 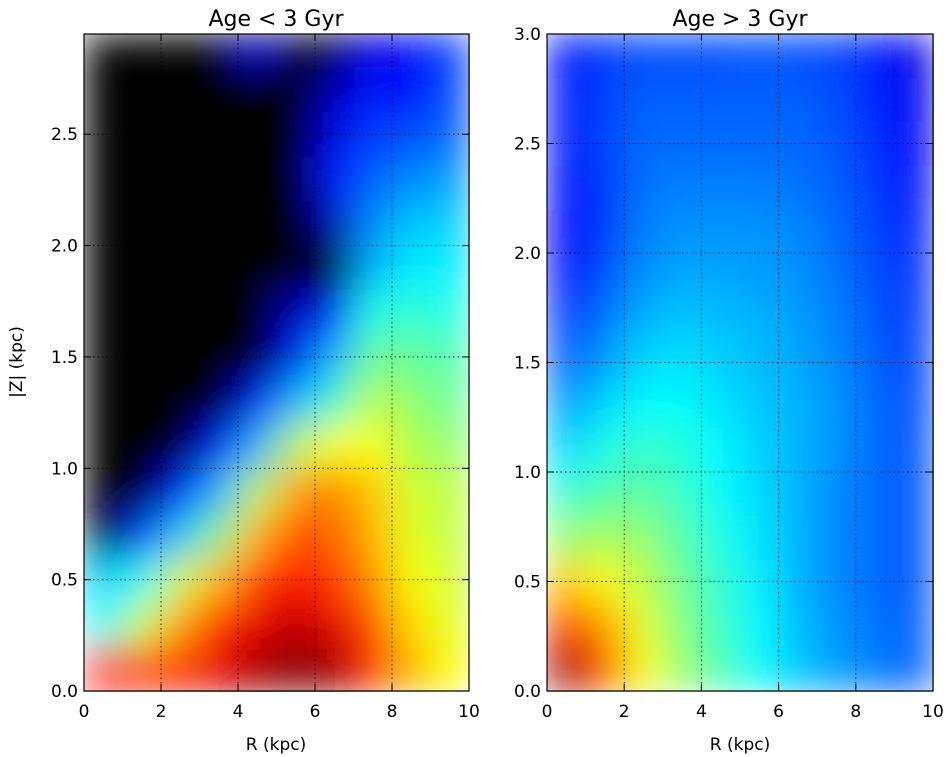 I want to click on x-tick-label: 8, so click(x=855, y=712).